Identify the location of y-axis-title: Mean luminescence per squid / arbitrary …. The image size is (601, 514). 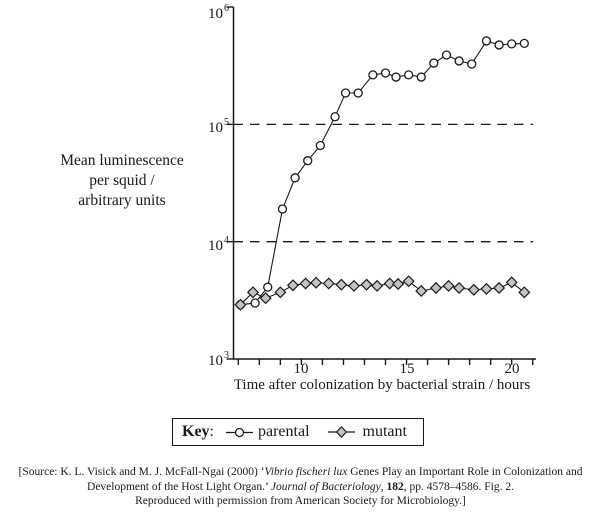
(122, 180).